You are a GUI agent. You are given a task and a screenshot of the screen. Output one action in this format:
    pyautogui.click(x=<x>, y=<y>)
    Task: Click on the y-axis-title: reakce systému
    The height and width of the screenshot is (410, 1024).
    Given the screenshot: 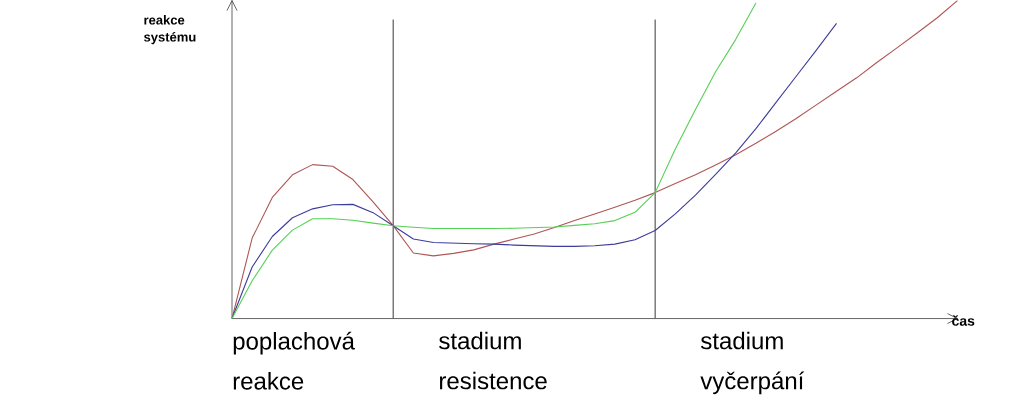 What is the action you would take?
    pyautogui.click(x=170, y=30)
    